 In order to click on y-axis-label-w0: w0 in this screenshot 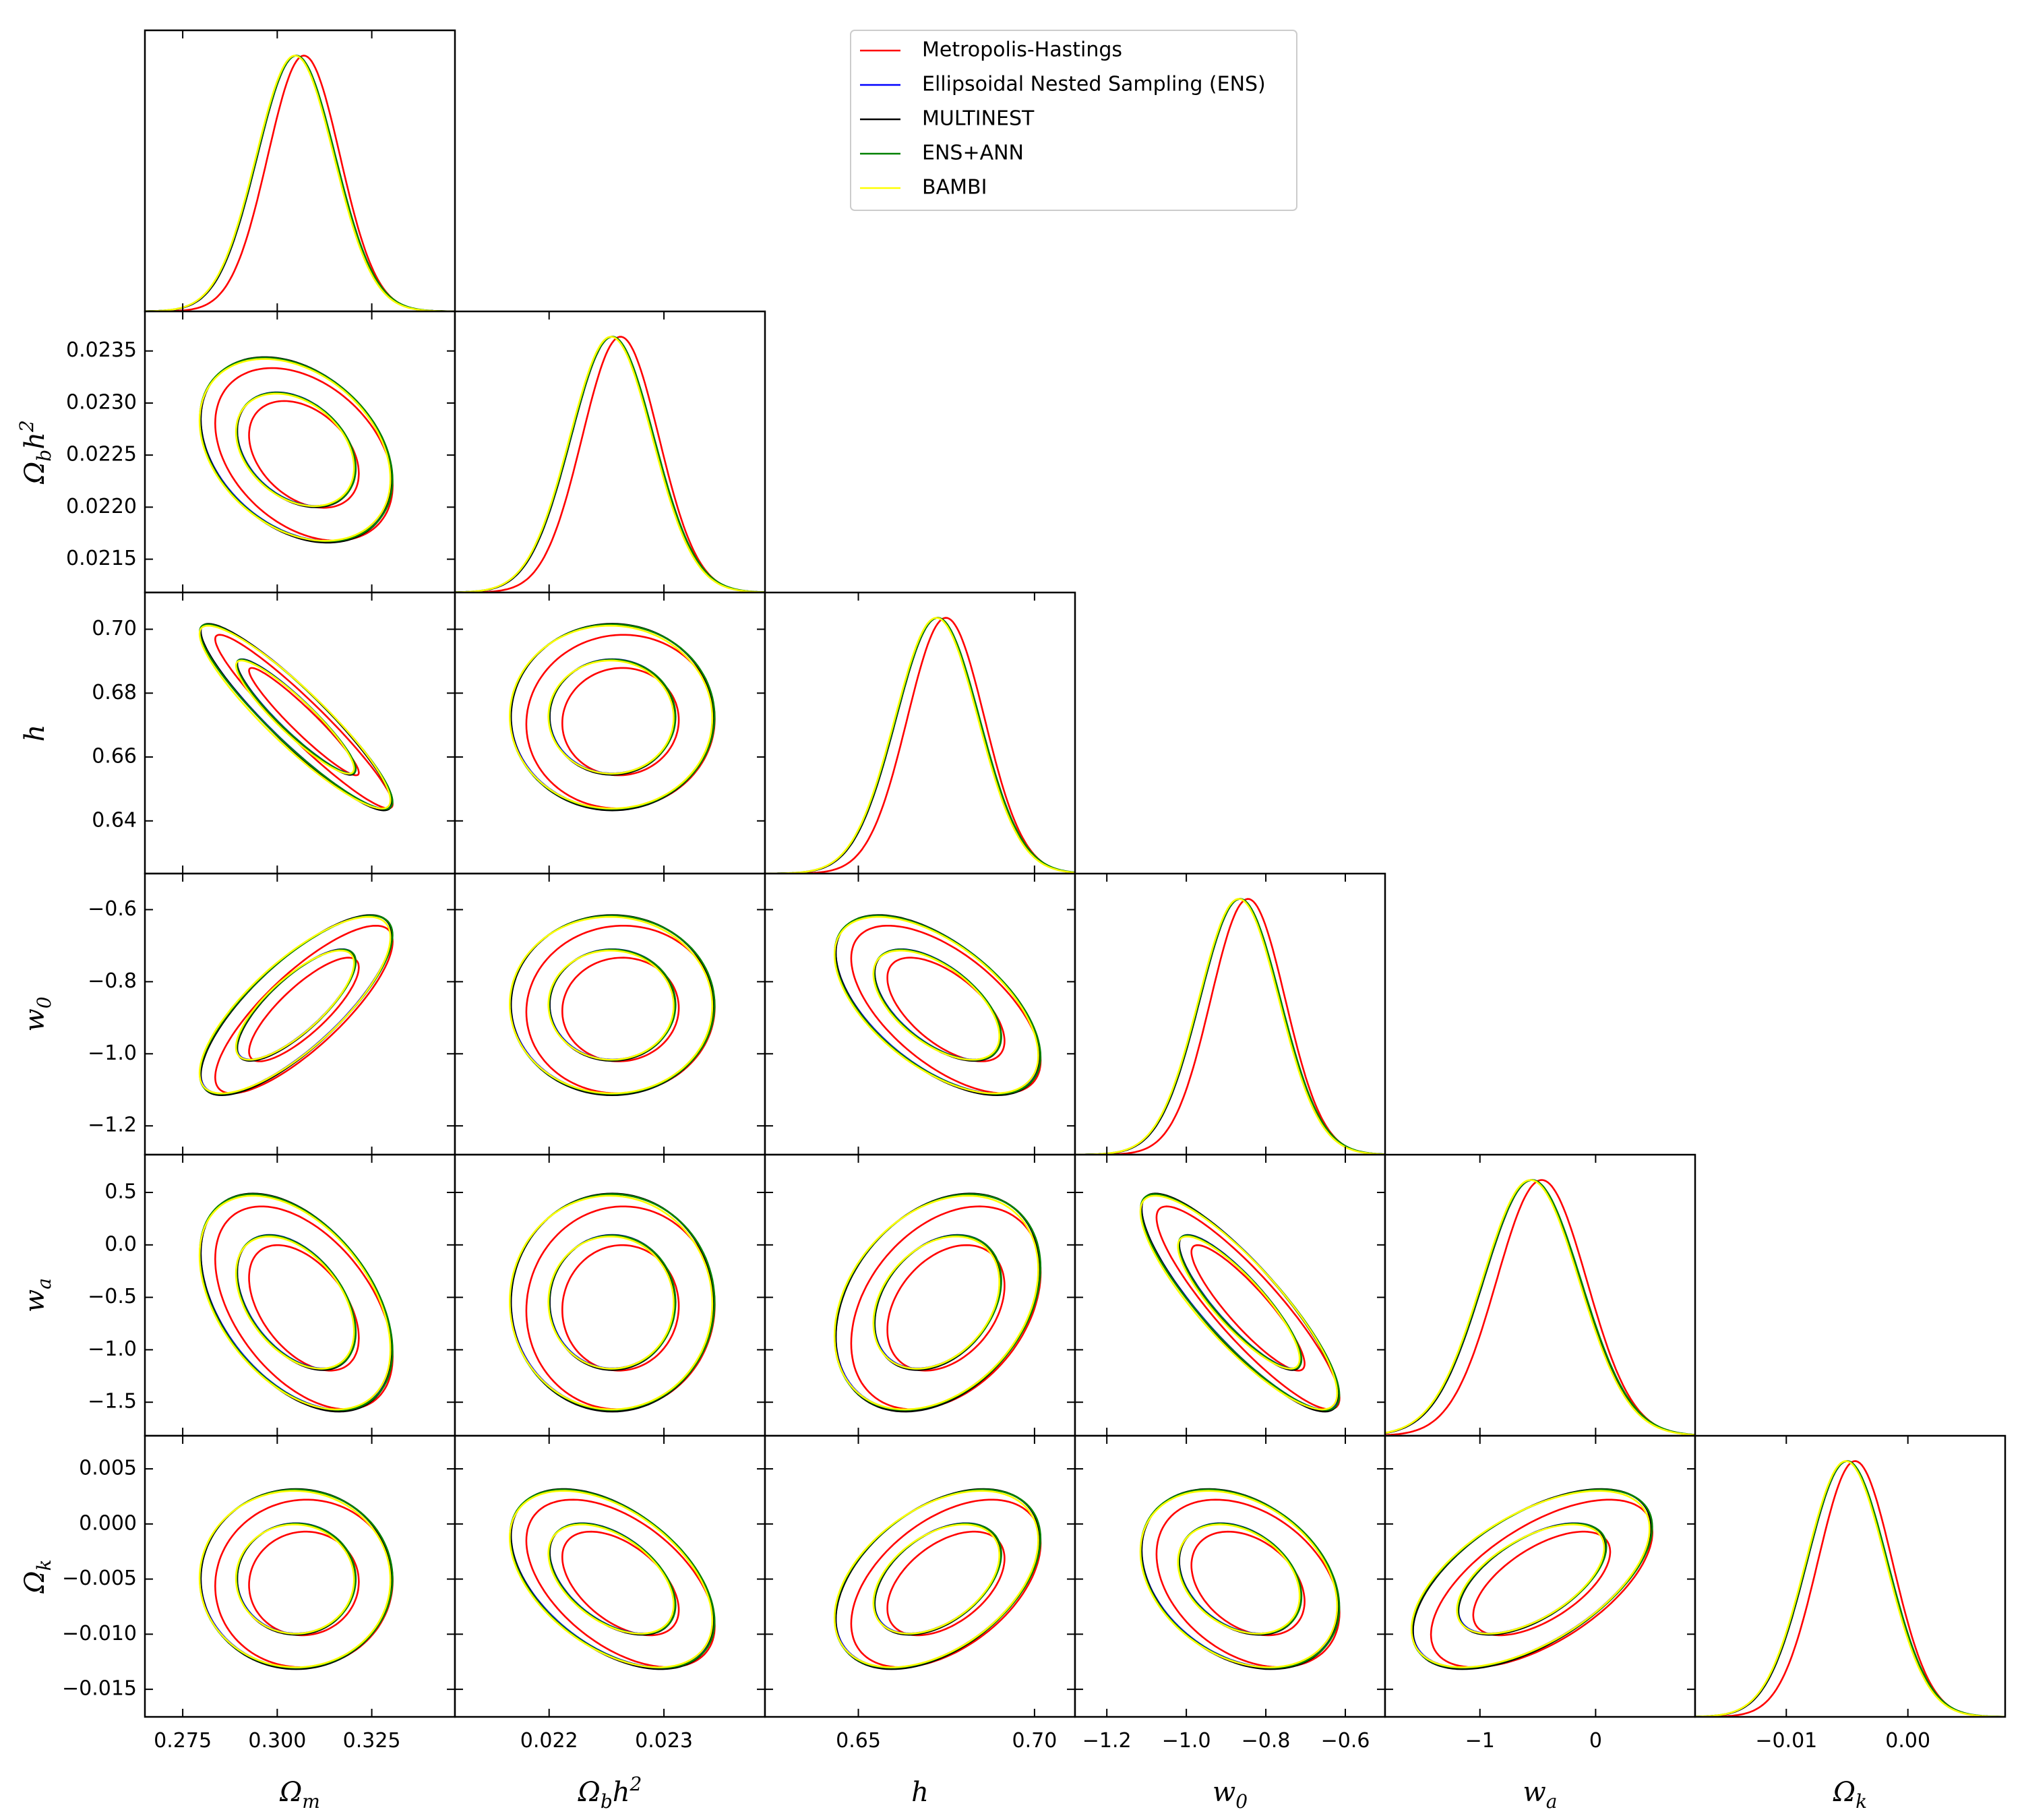, I will do `click(37, 1013)`.